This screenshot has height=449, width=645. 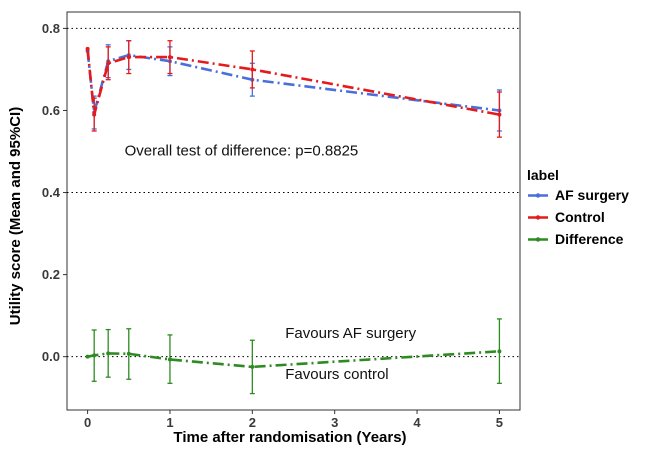 What do you see at coordinates (51, 28) in the screenshot?
I see `y-tick-label: 0.8` at bounding box center [51, 28].